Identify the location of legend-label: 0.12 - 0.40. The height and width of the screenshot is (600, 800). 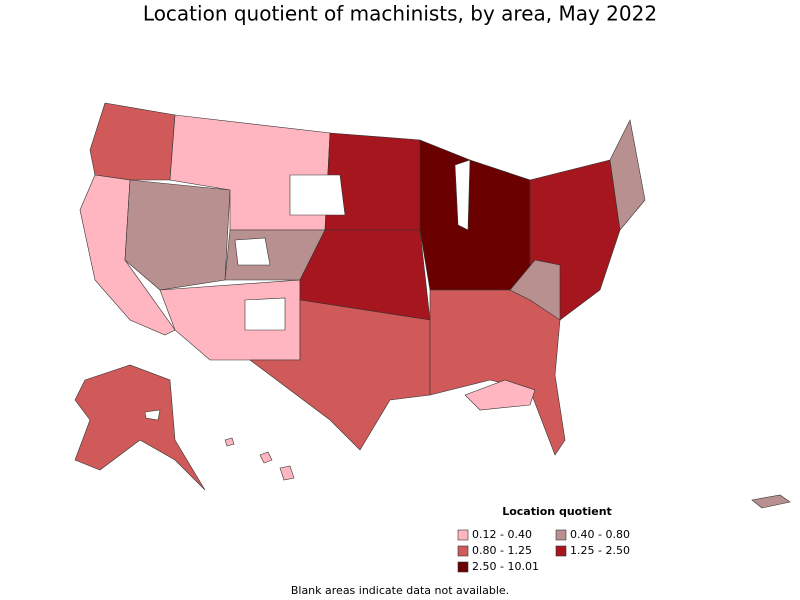
(502, 534).